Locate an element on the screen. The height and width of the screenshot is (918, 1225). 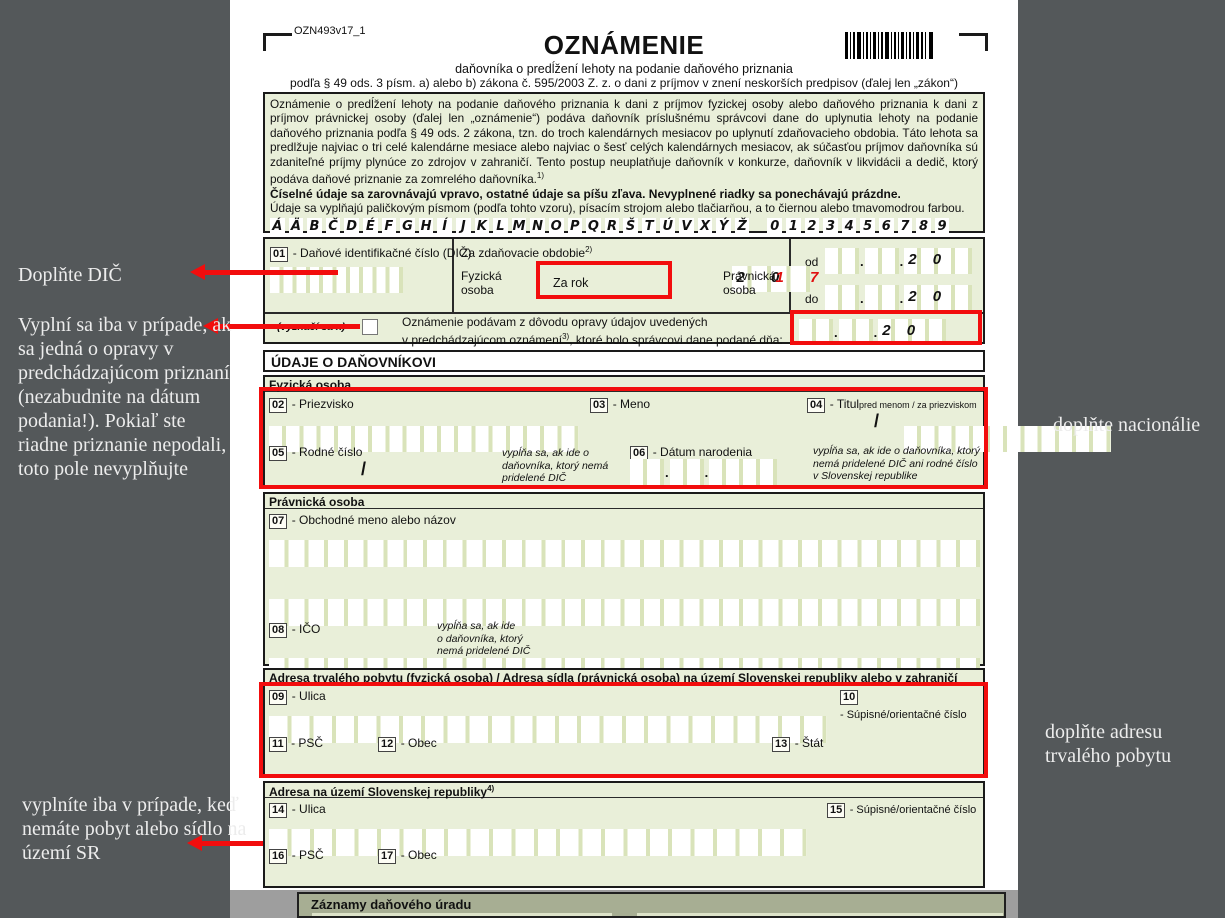
alphabet-sample-char: K is located at coordinates (482, 227).